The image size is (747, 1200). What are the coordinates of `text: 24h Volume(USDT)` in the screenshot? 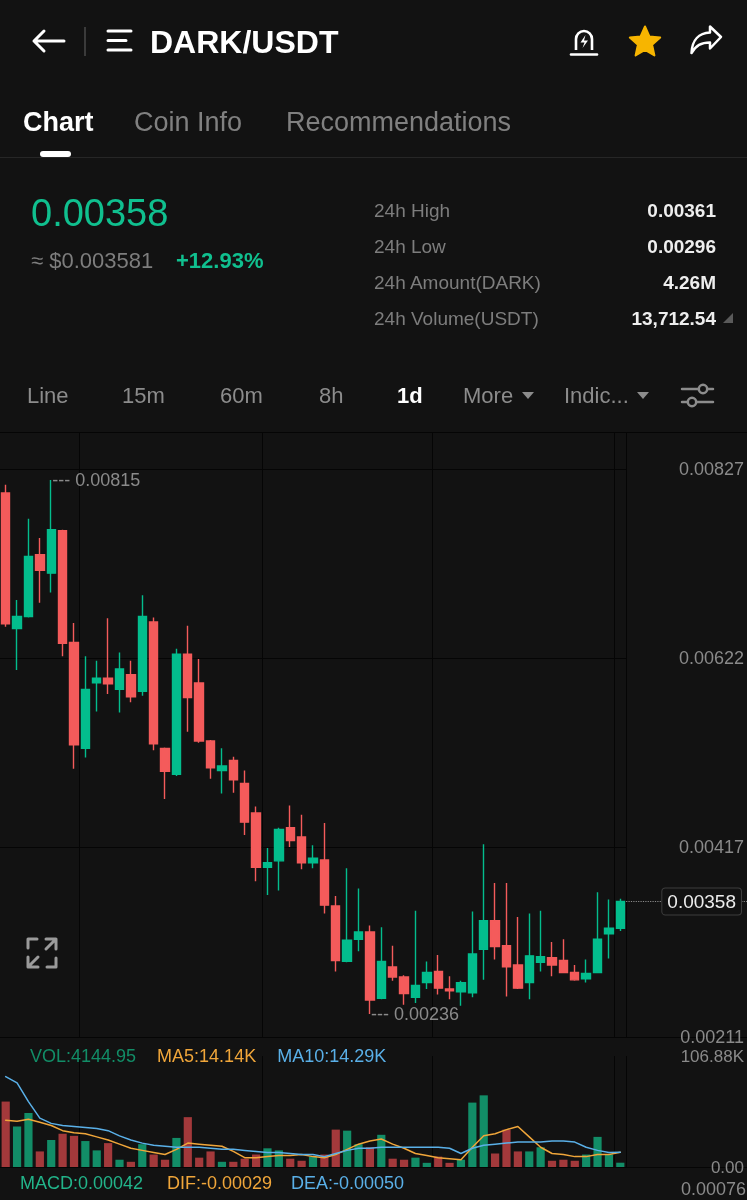 It's located at (456, 318).